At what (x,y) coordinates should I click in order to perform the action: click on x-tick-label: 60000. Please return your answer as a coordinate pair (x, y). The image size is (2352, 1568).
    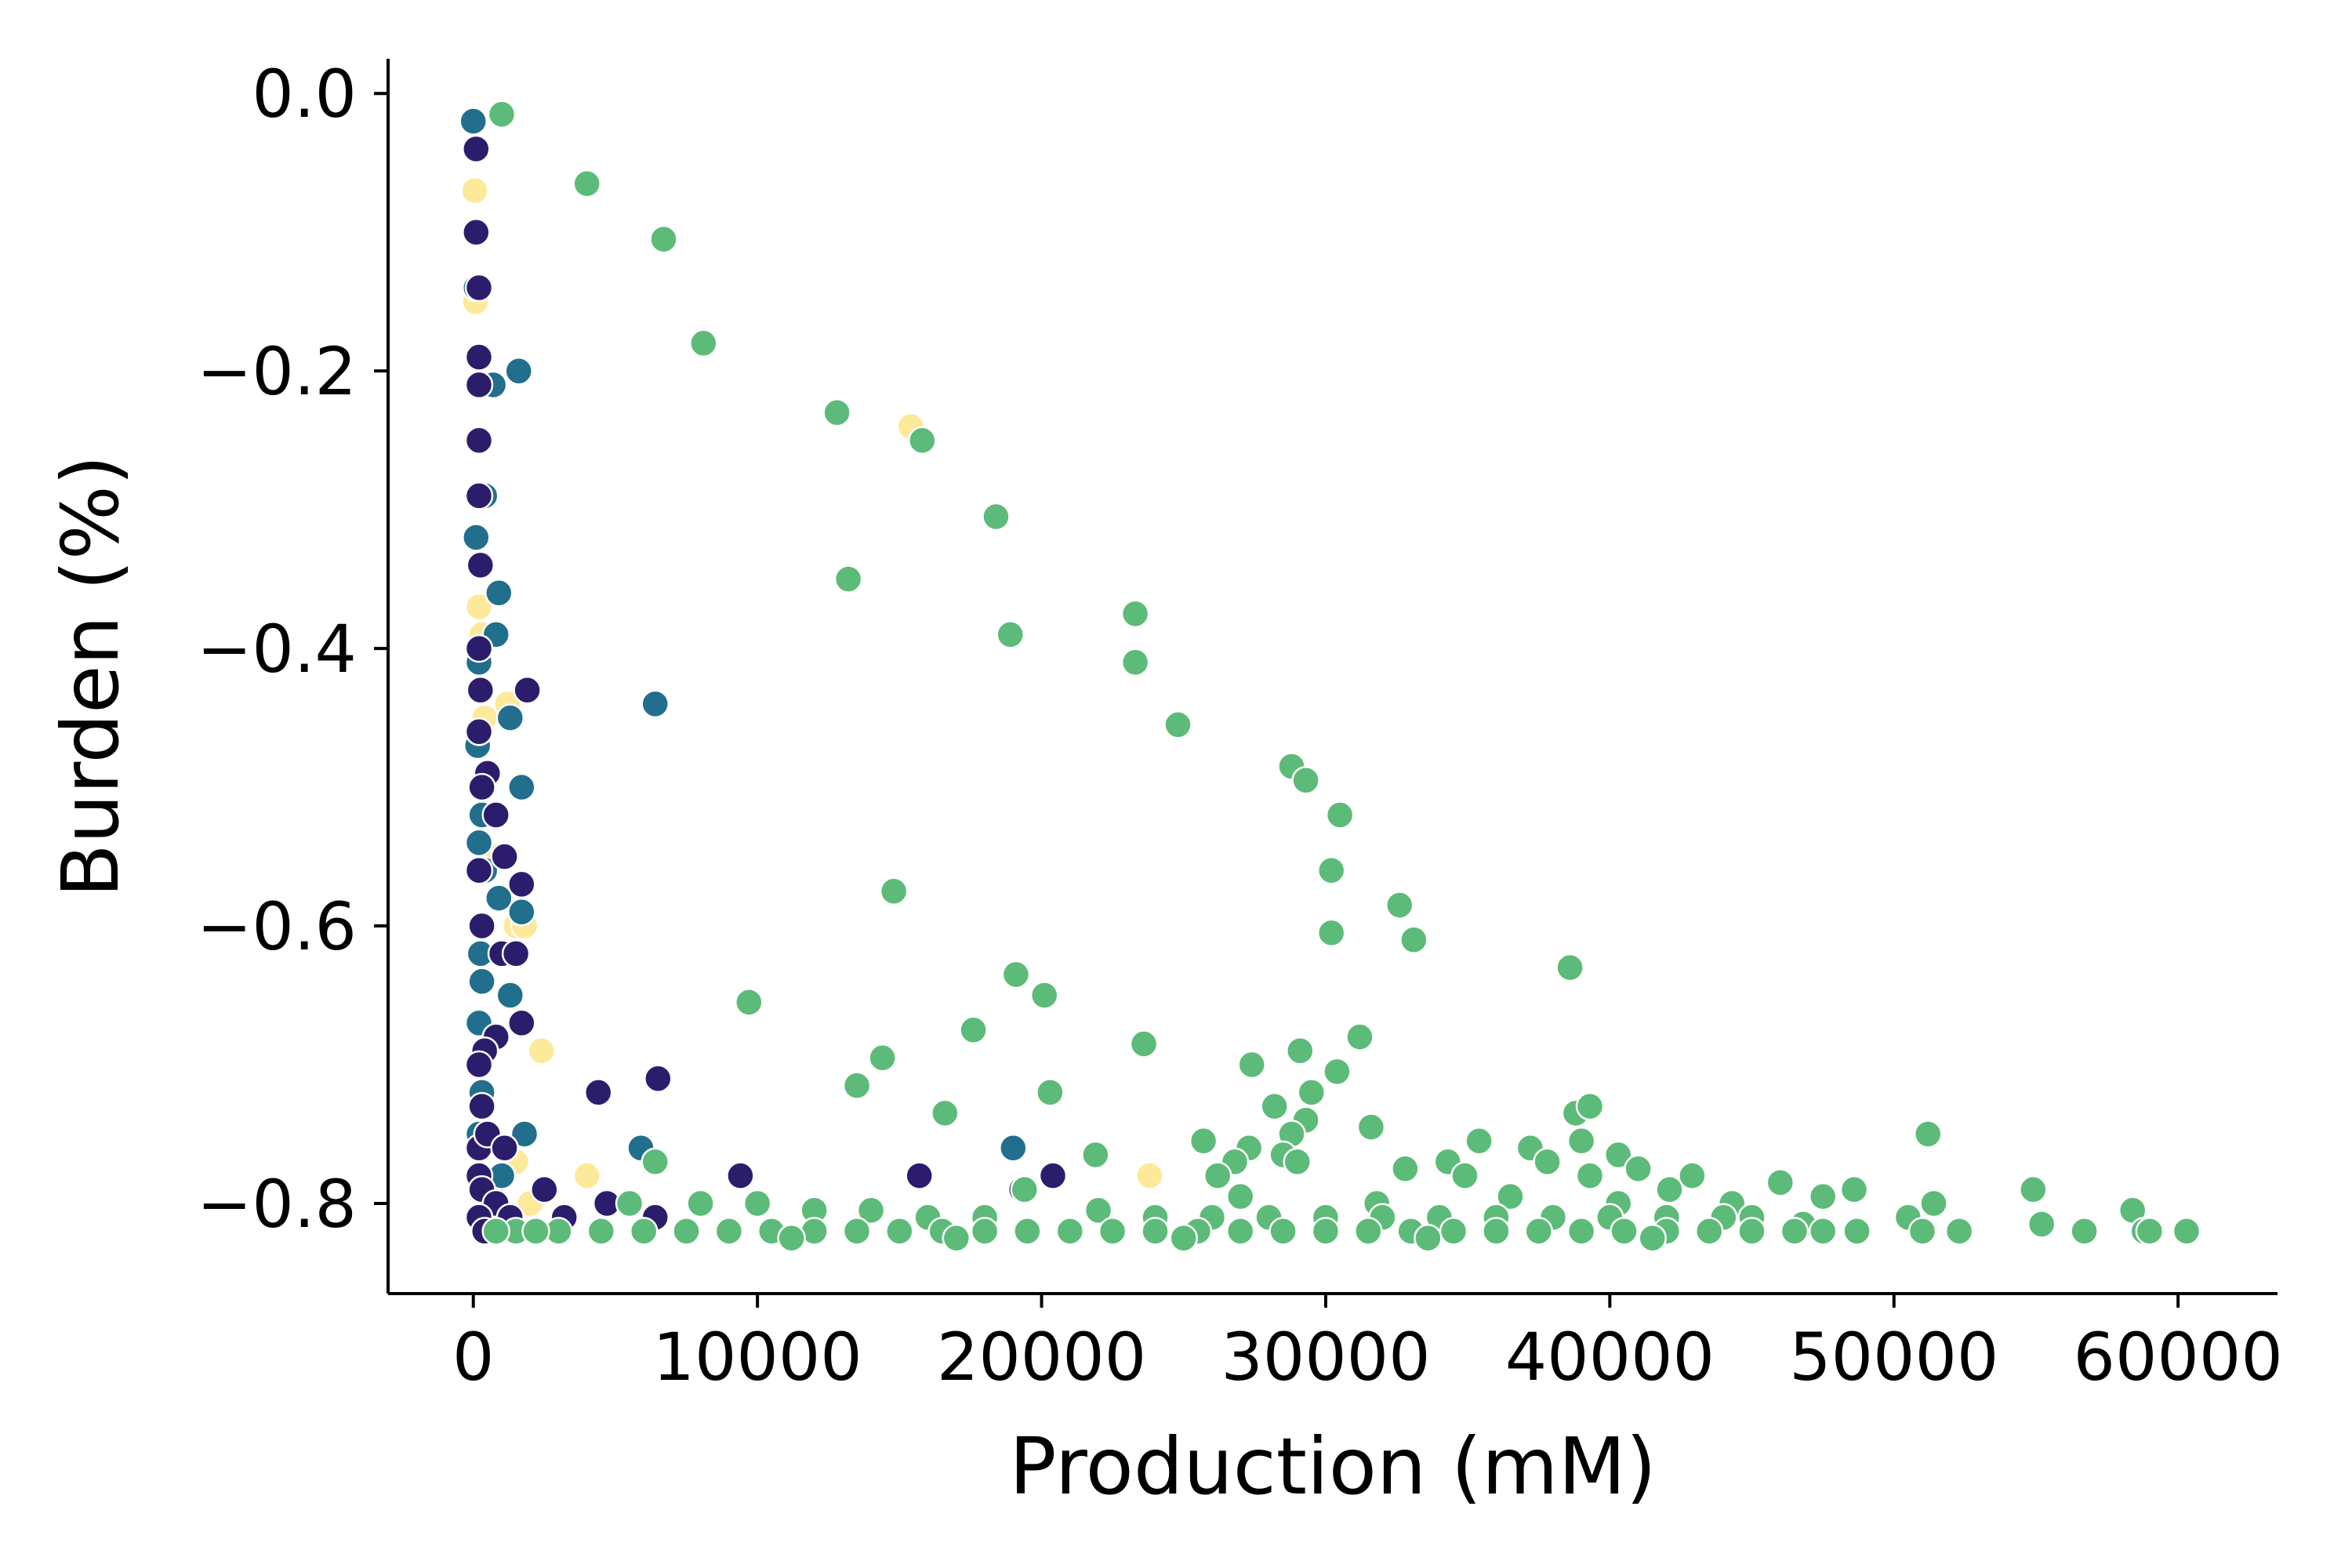
    Looking at the image, I should click on (2178, 1357).